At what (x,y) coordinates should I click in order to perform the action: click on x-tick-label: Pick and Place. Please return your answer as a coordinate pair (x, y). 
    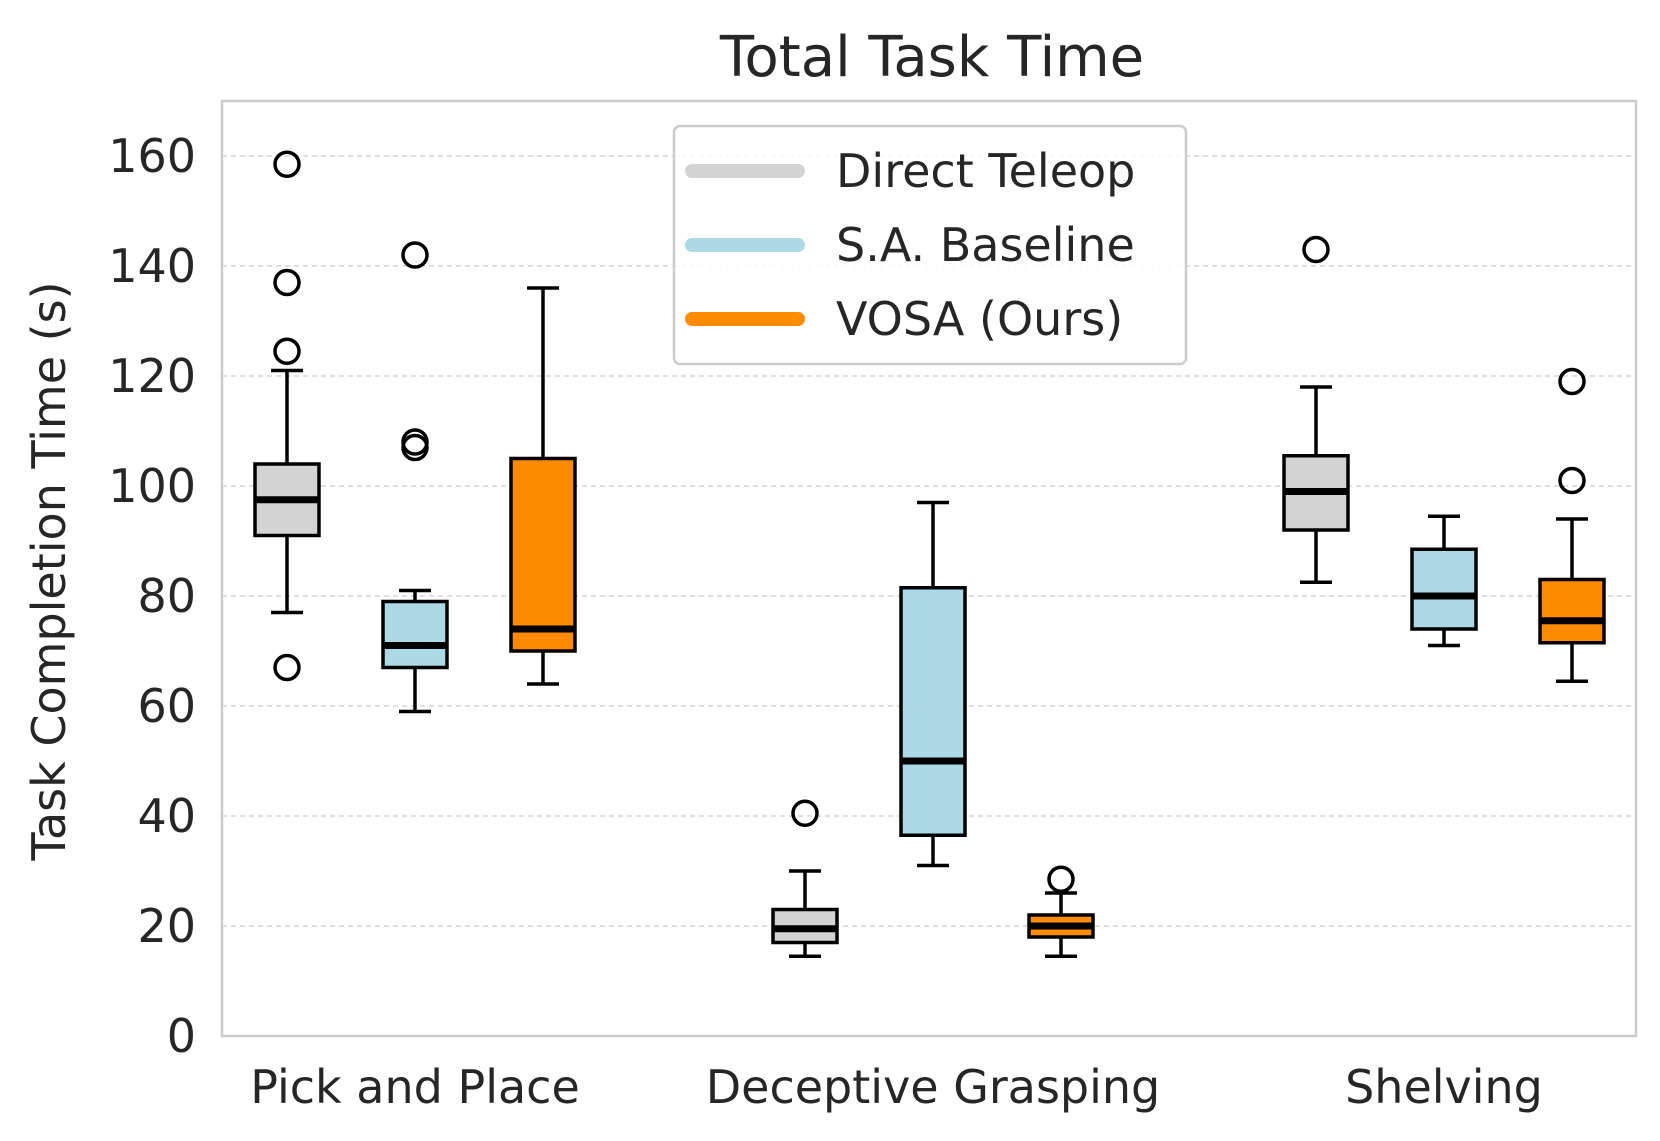
    Looking at the image, I should click on (415, 1087).